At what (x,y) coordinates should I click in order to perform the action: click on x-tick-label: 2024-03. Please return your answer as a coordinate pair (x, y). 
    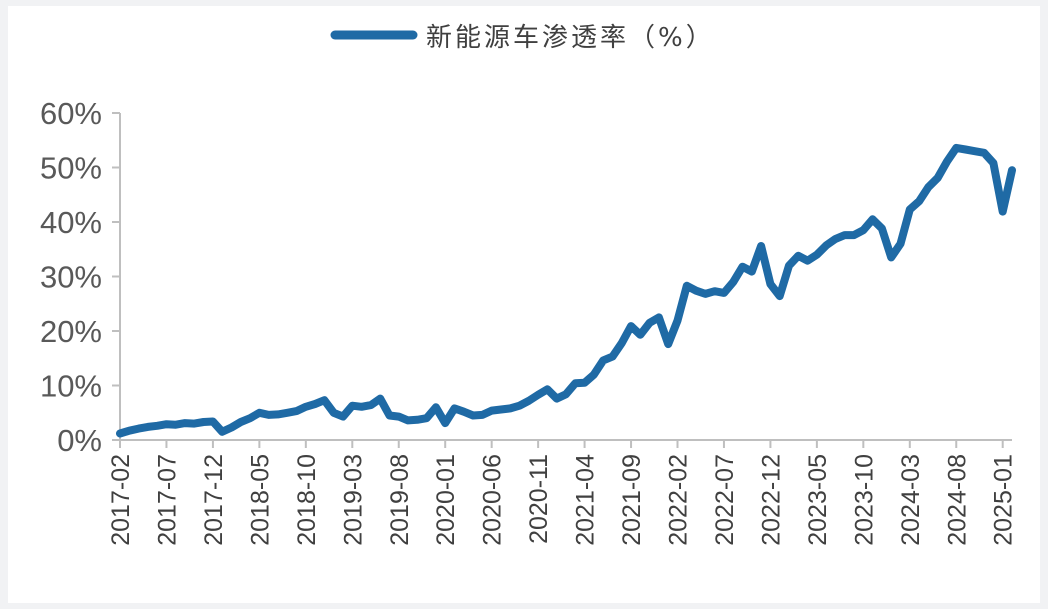
    Looking at the image, I should click on (911, 500).